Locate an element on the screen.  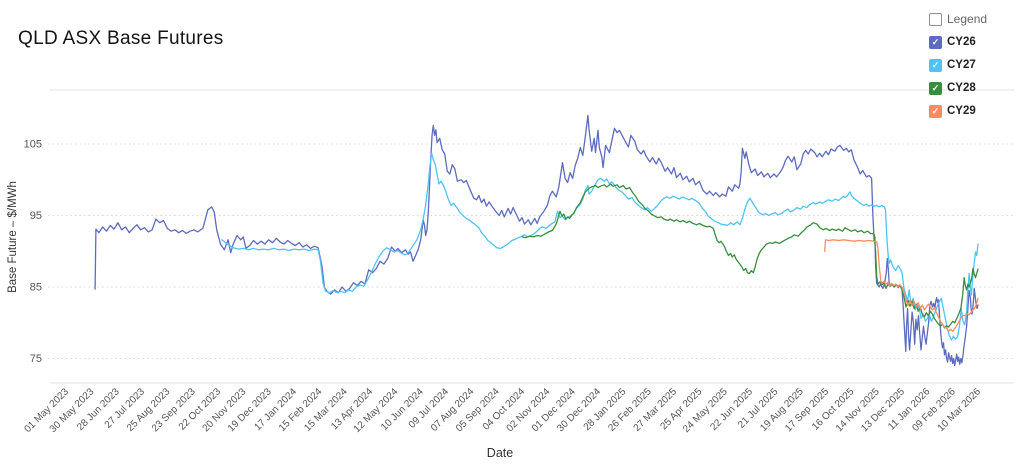
legend-toggle-all-checkbox is located at coordinates (935, 19).